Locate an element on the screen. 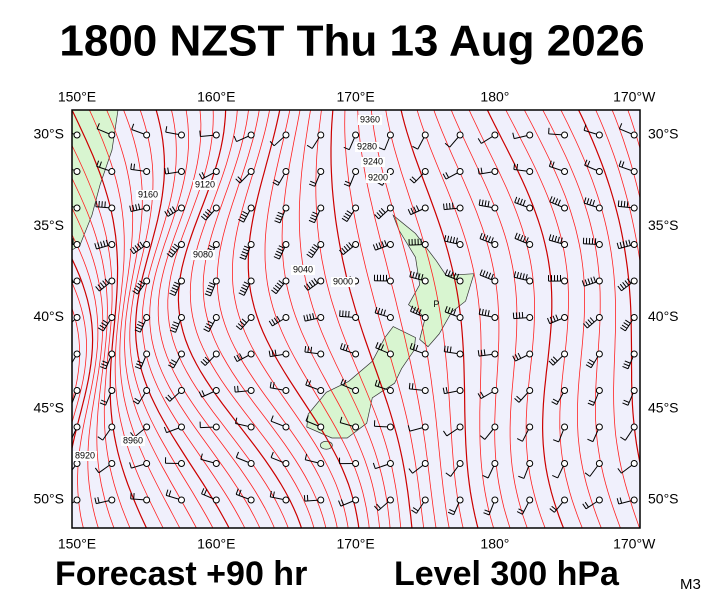 Image resolution: width=711 pixels, height=600 pixels. latitude-label: 35°S is located at coordinates (48, 225).